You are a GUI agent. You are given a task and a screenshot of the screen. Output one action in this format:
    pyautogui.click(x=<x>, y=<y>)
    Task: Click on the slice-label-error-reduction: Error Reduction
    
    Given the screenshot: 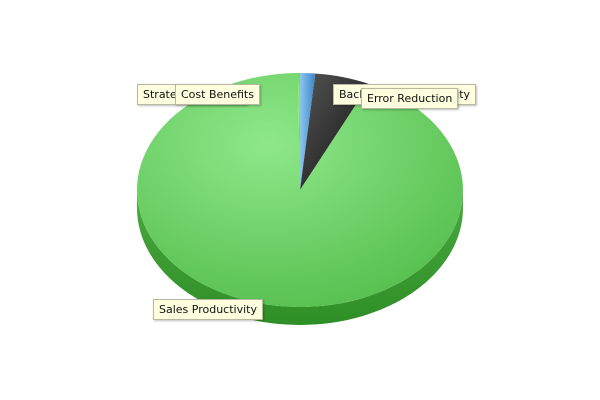 What is the action you would take?
    pyautogui.click(x=410, y=98)
    